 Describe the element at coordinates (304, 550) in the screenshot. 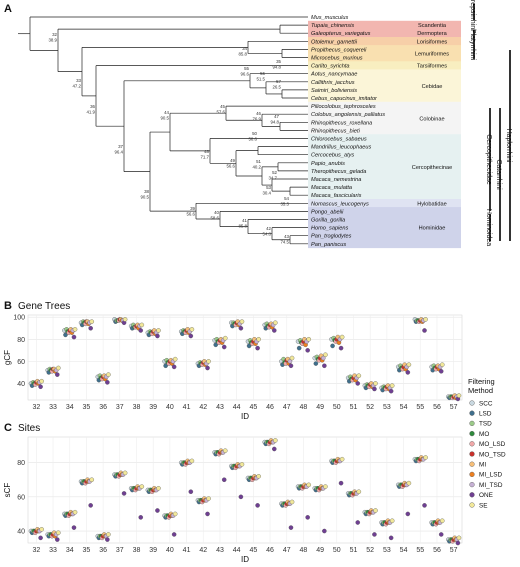

I see `x-tick-label: 48` at that location.